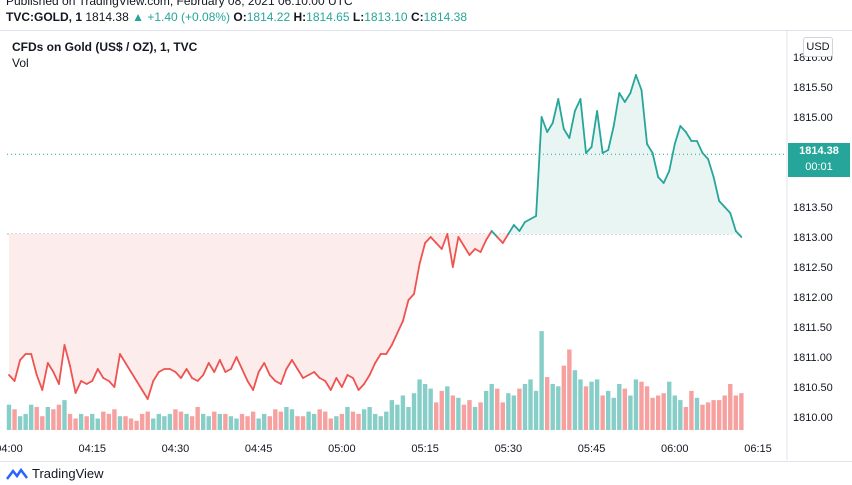 This screenshot has height=485, width=852. Describe the element at coordinates (813, 418) in the screenshot. I see `y-tick-label: 1810.00` at that location.